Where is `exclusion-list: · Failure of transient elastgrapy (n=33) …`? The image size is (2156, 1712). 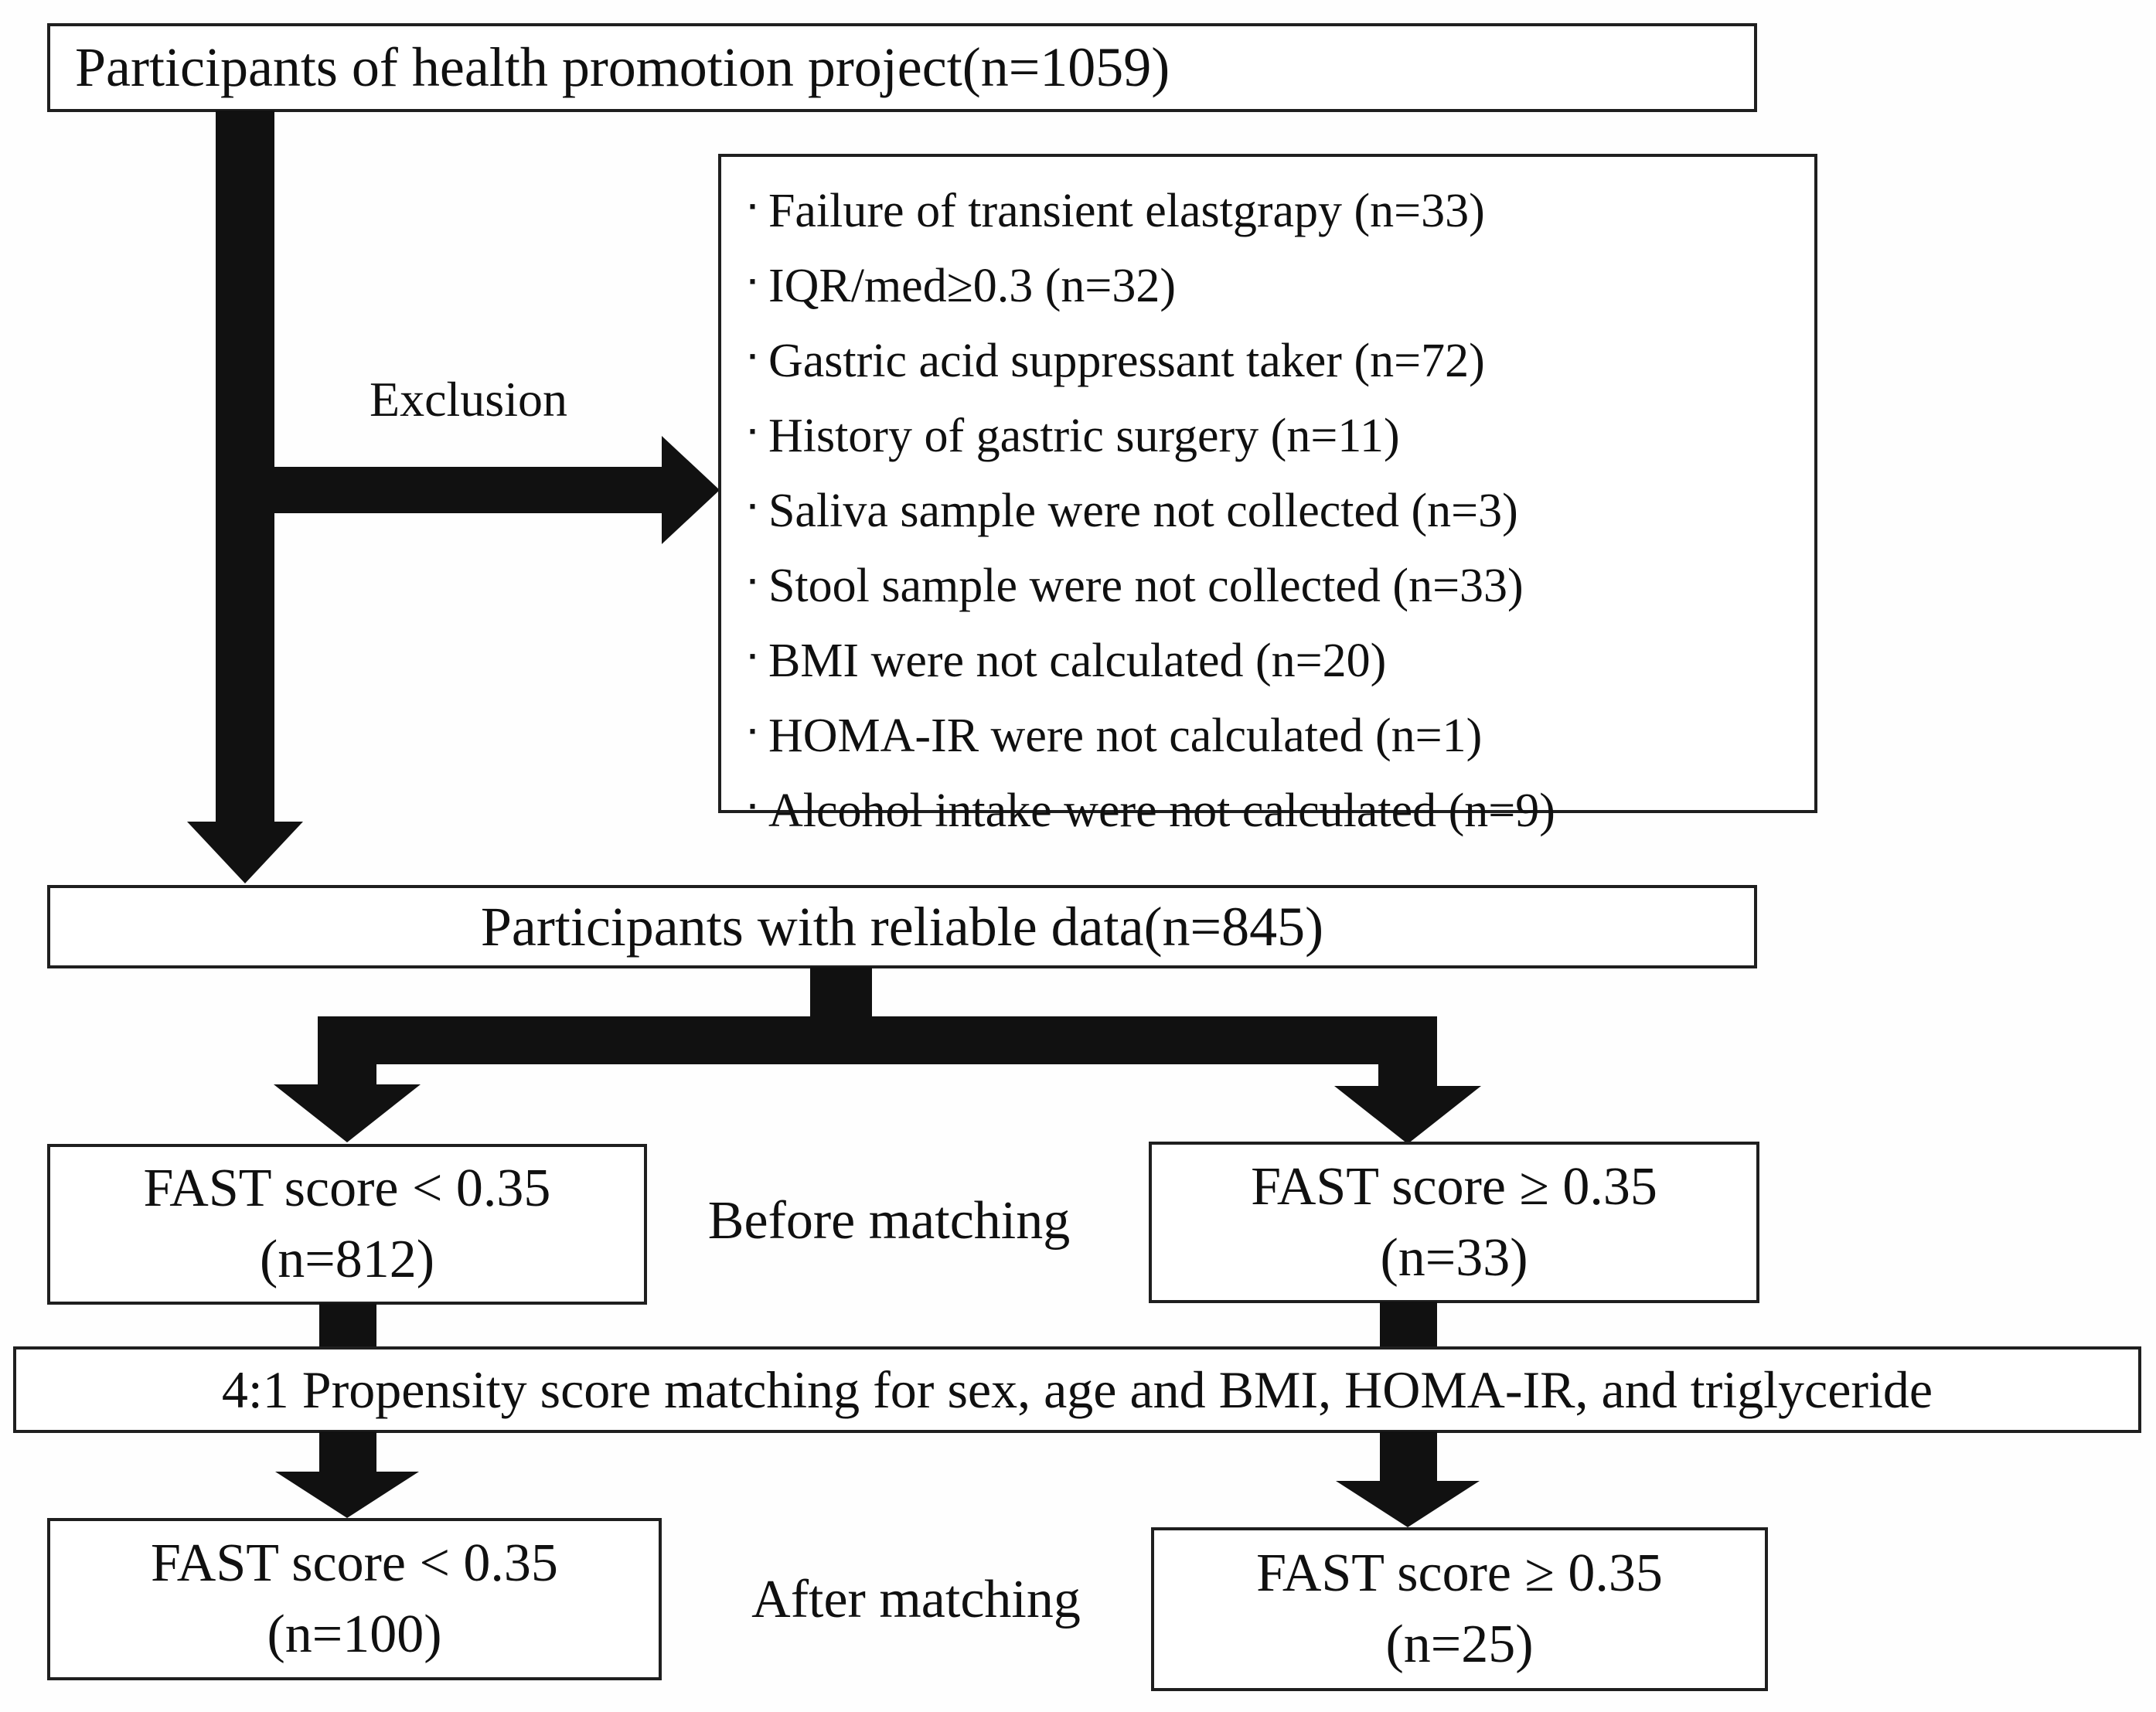 exclusion-list: · Failure of transient elastgrapy (n=33) … is located at coordinates (1151, 514).